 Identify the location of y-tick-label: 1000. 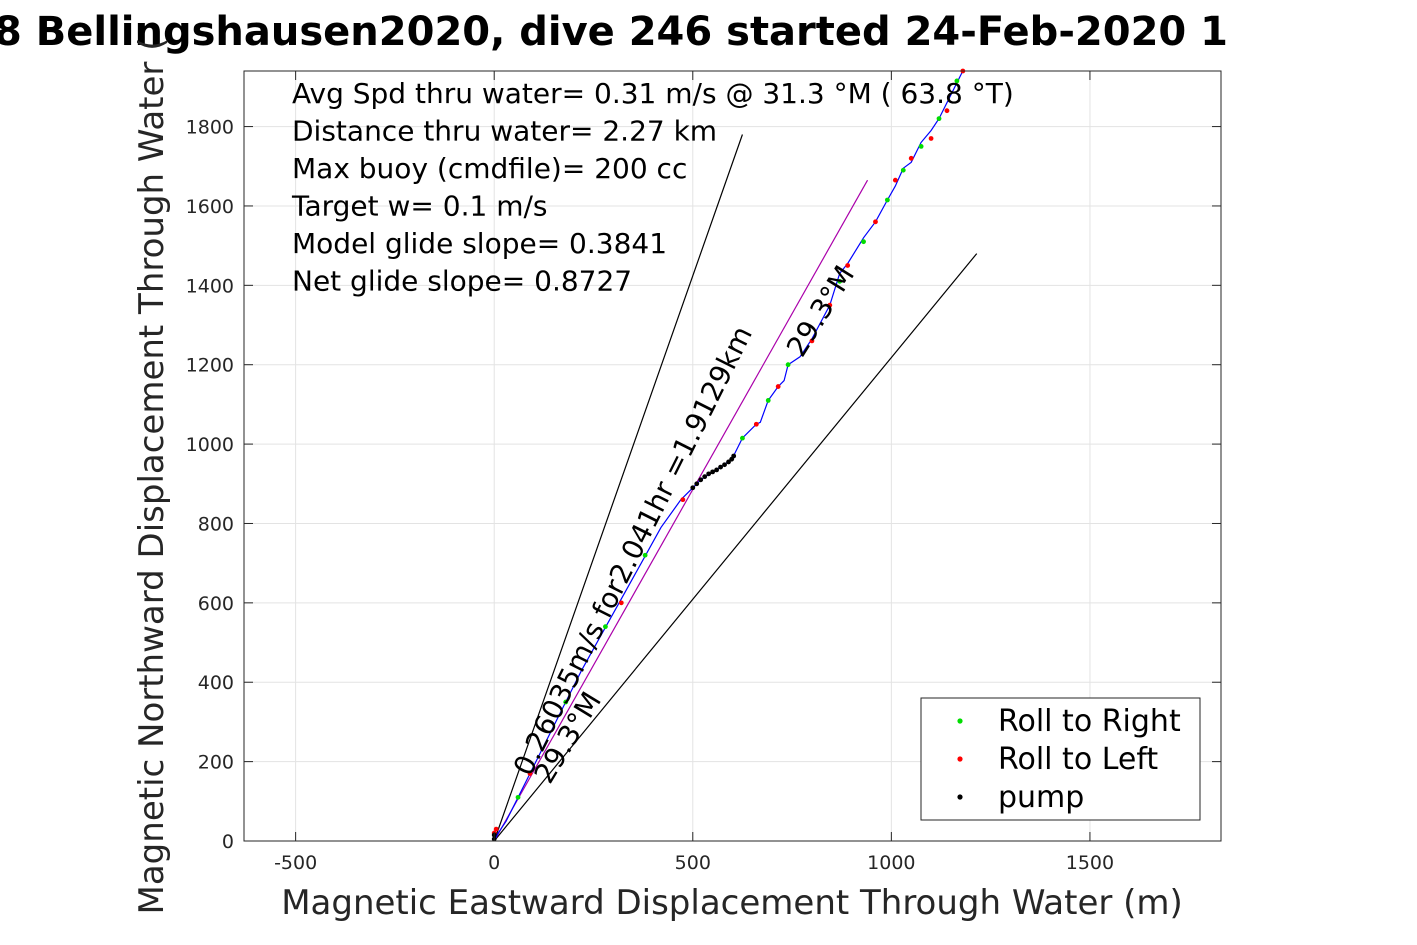
(210, 445).